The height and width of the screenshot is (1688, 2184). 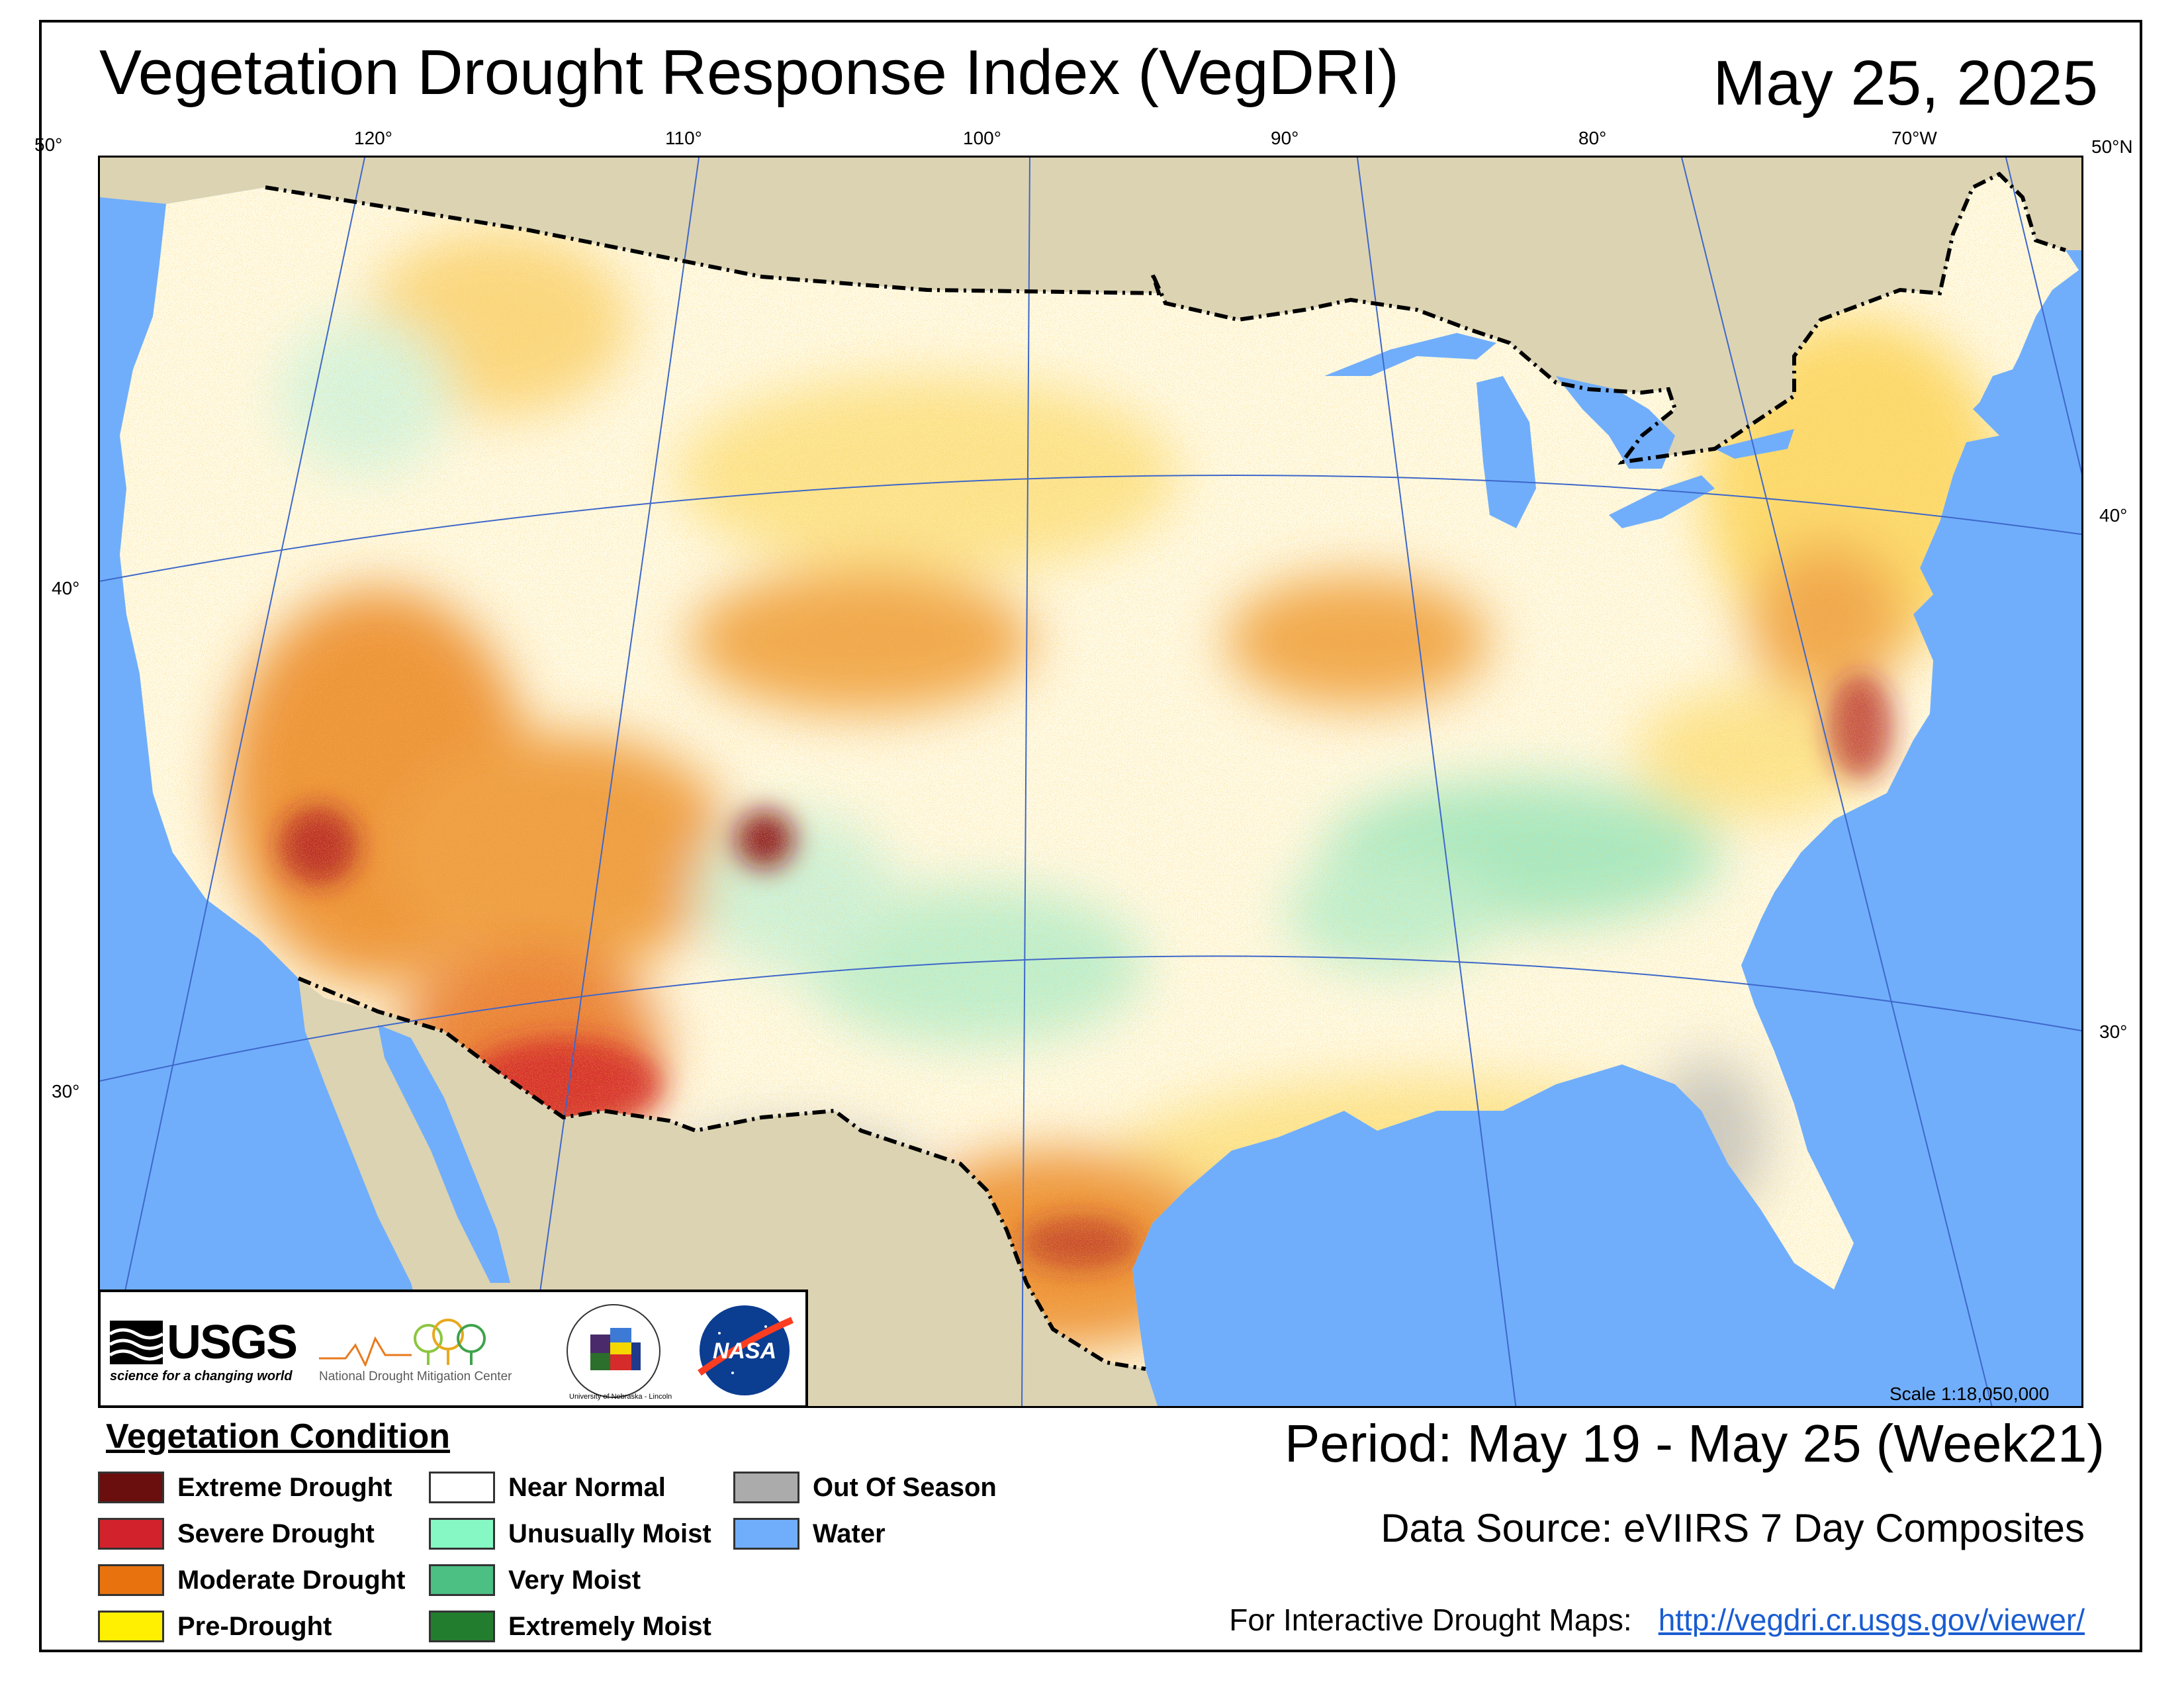 I want to click on legend-label: Very Moist, so click(x=574, y=1580).